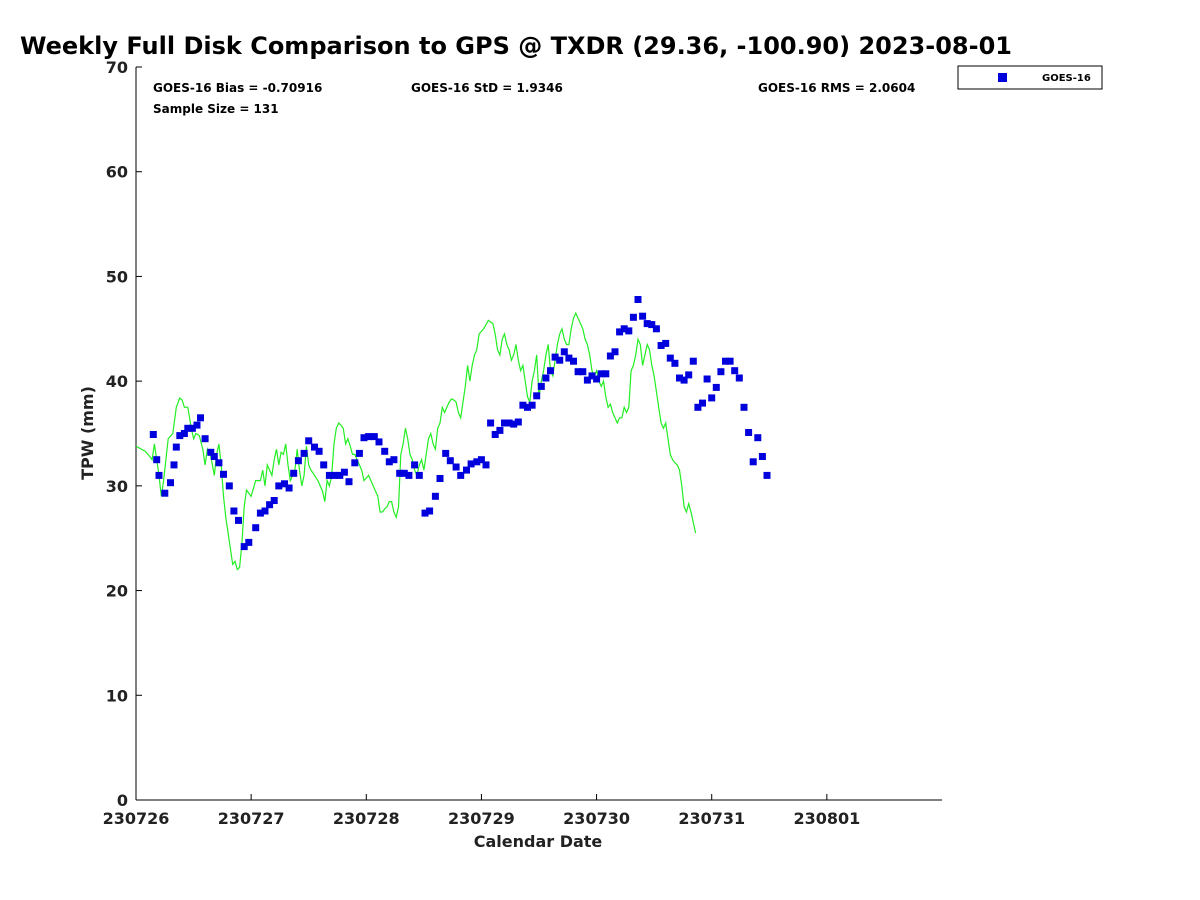 This screenshot has height=900, width=1200. What do you see at coordinates (117, 172) in the screenshot?
I see `y-tick-label: 60` at bounding box center [117, 172].